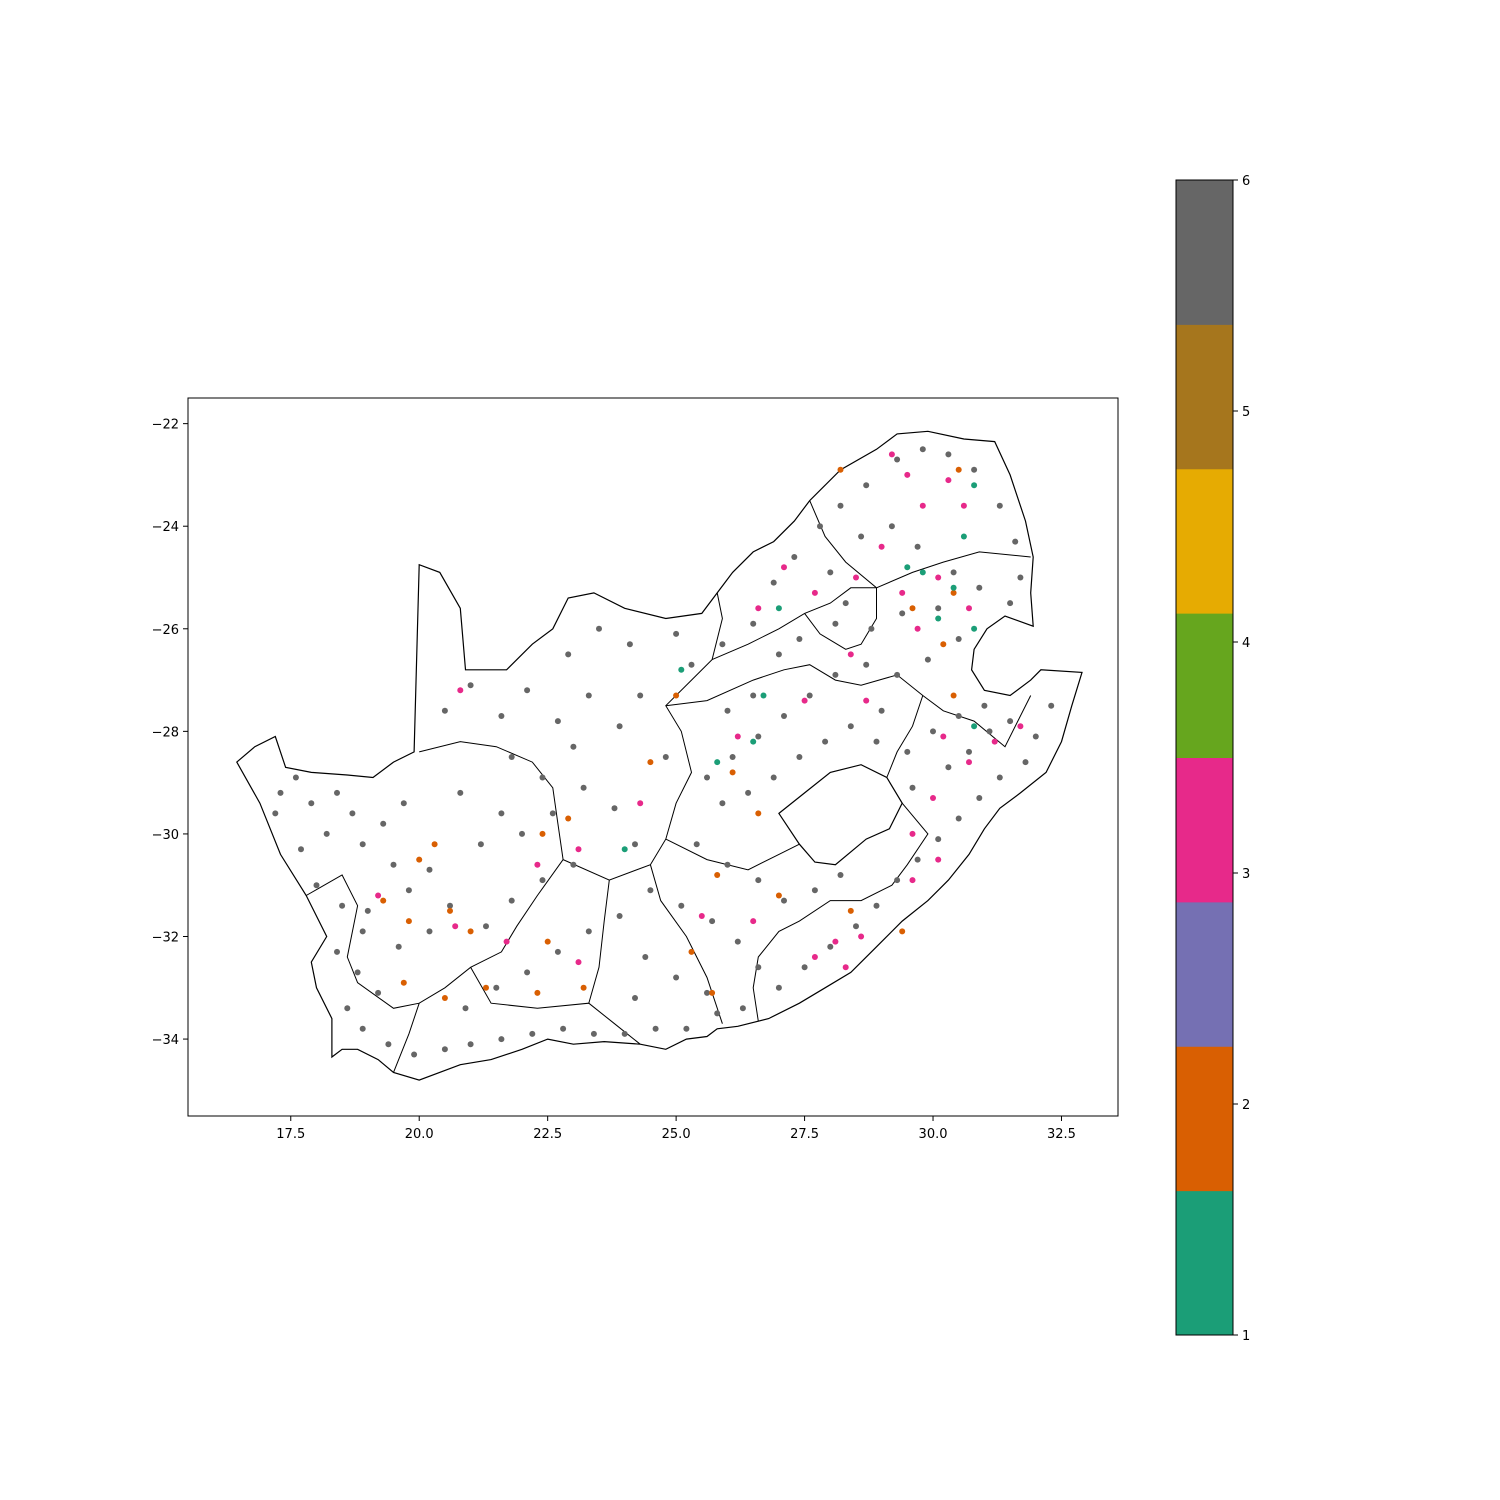 Image resolution: width=1500 pixels, height=1500 pixels. I want to click on y-tick-label: −28, so click(165, 732).